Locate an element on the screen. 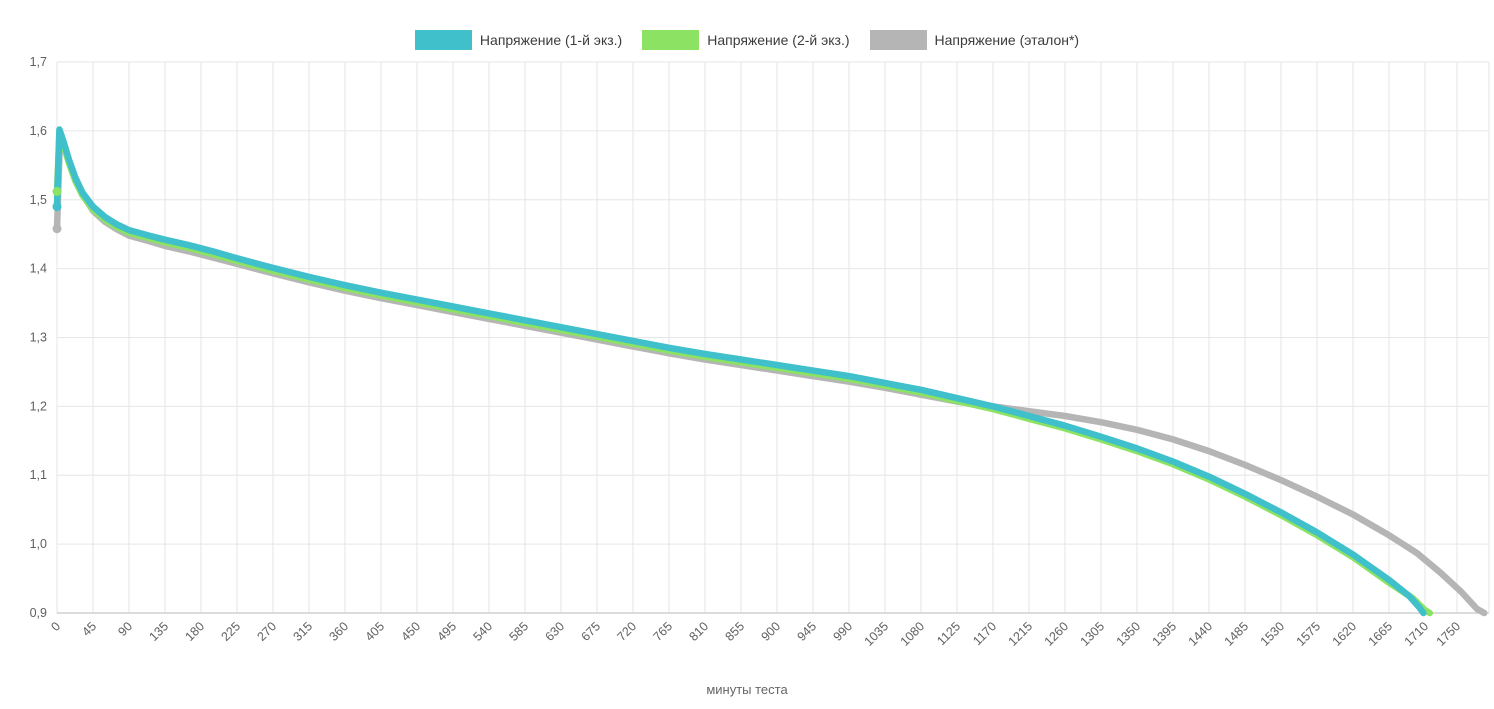 The height and width of the screenshot is (709, 1494). svg-text: 1750 is located at coordinates (1449, 634).